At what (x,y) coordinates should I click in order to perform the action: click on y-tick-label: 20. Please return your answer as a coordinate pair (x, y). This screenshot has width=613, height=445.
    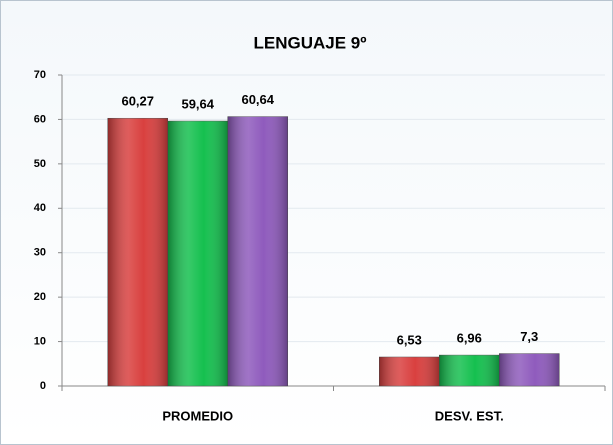
    Looking at the image, I should click on (40, 297).